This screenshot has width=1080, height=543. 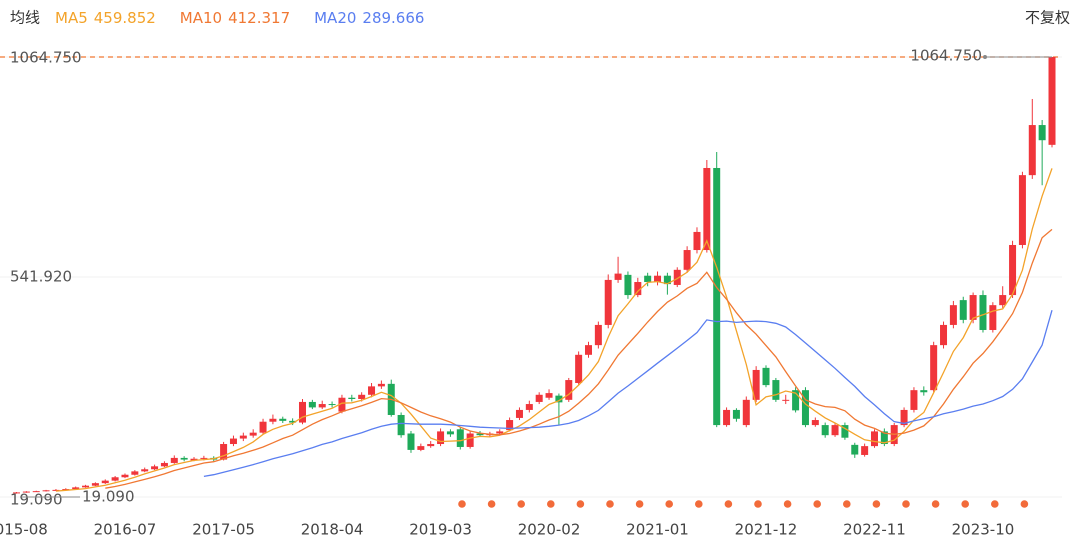 I want to click on legend-name: MA5, so click(x=71, y=18).